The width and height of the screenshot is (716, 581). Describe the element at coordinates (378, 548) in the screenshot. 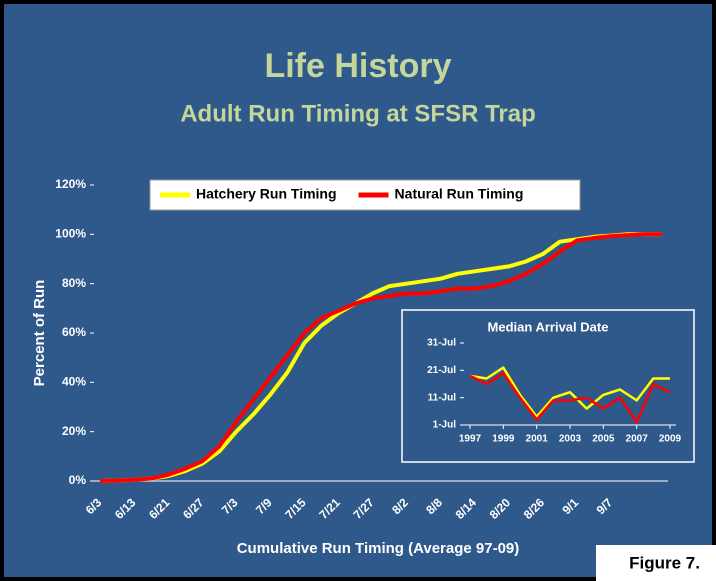

I see `x-axis-label: Cumulative Run Timing (Average 97-09)` at that location.